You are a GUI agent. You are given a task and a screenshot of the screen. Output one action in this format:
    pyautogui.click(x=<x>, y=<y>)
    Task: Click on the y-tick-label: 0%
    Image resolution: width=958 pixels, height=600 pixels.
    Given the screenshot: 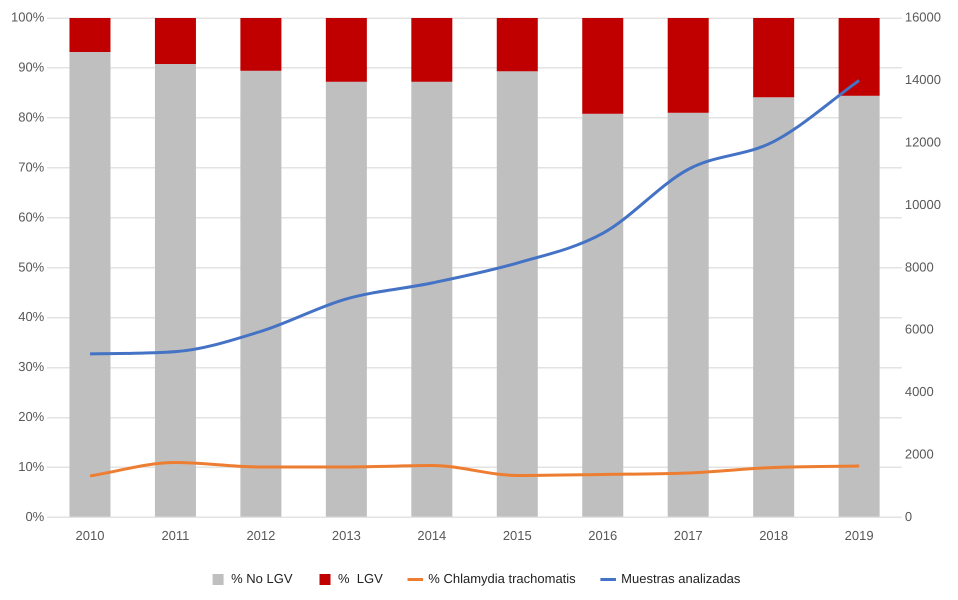 What is the action you would take?
    pyautogui.click(x=35, y=516)
    